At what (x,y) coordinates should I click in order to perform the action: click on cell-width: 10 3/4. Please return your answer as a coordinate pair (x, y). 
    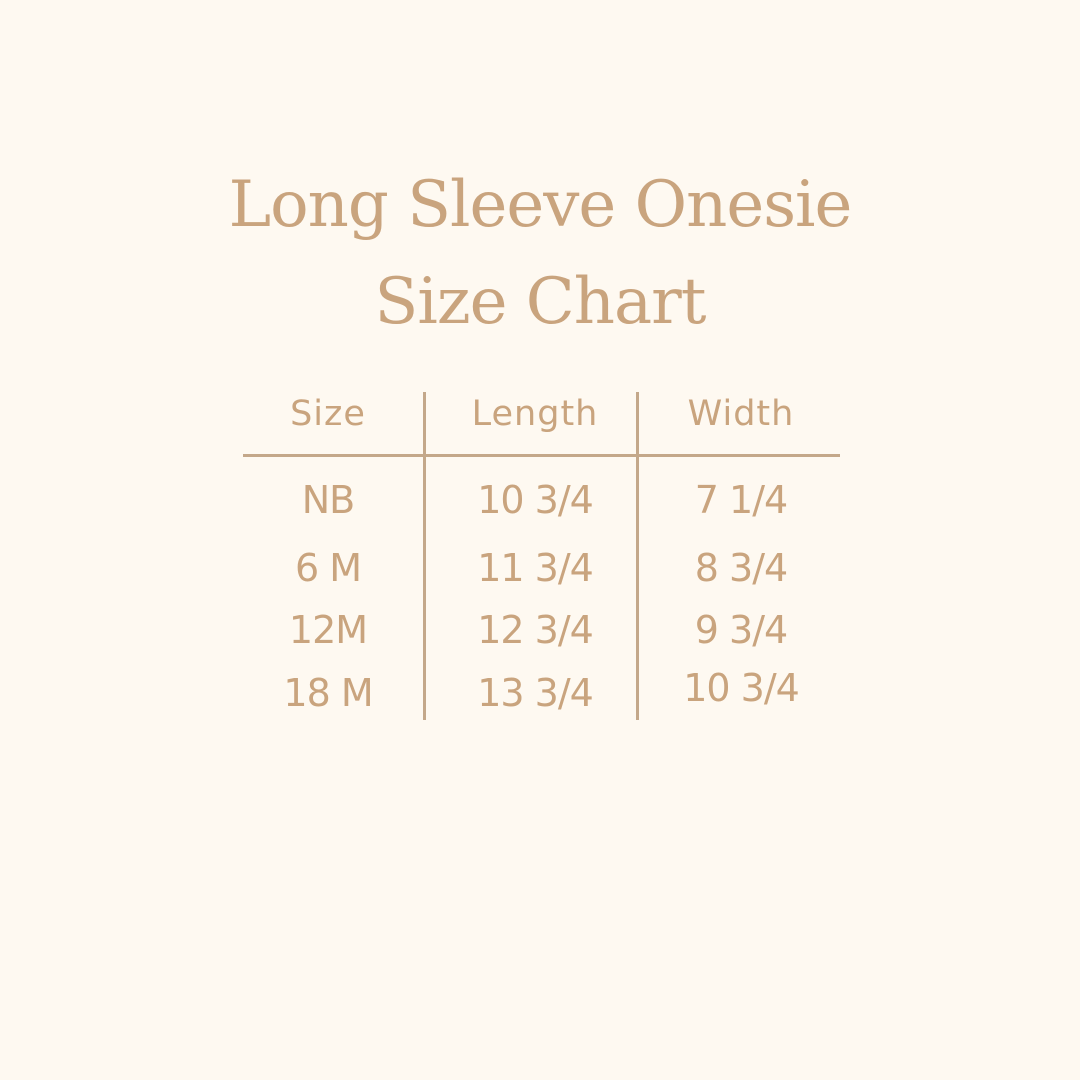
    Looking at the image, I should click on (741, 688).